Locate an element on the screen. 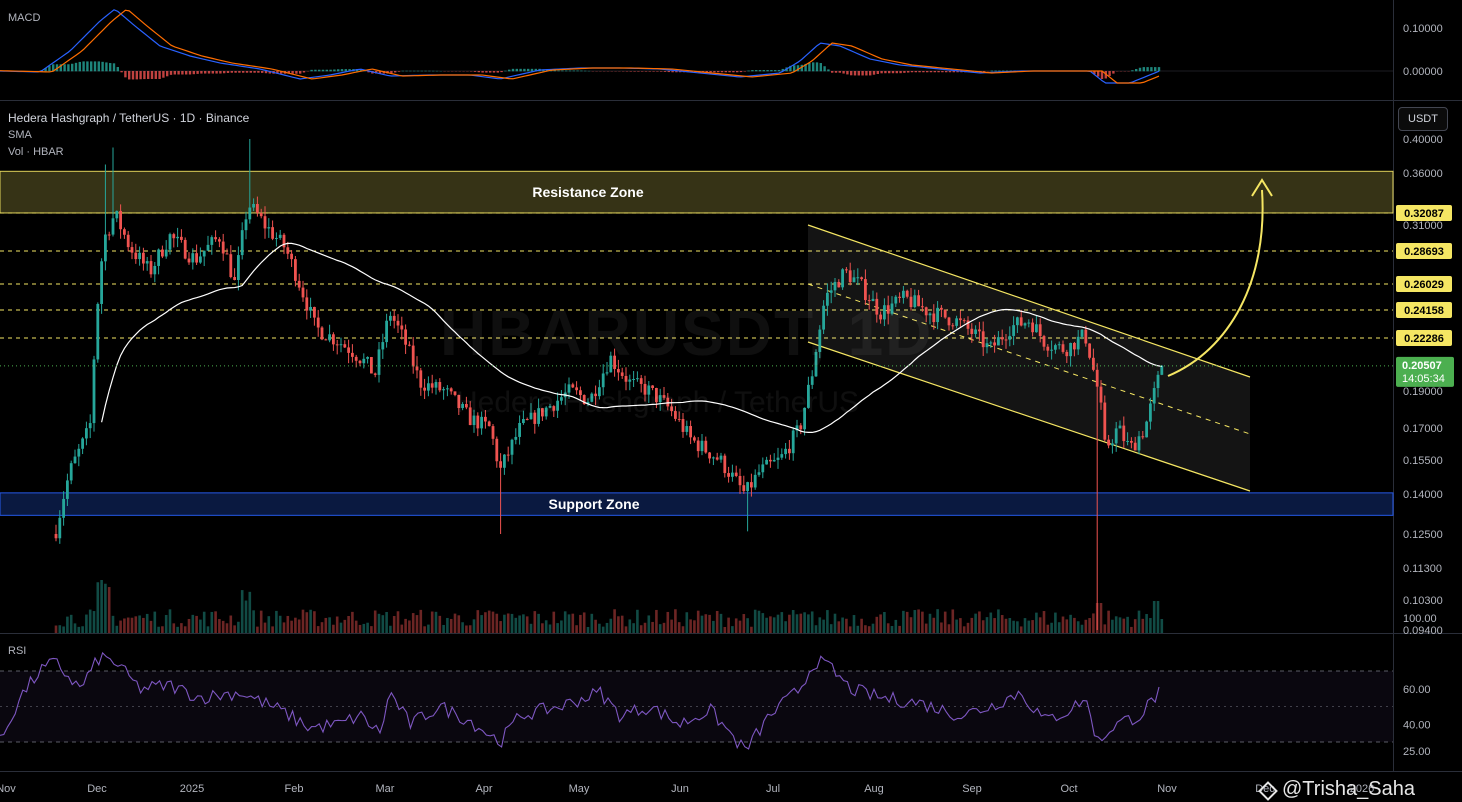  macd-title: MACD is located at coordinates (24, 18).